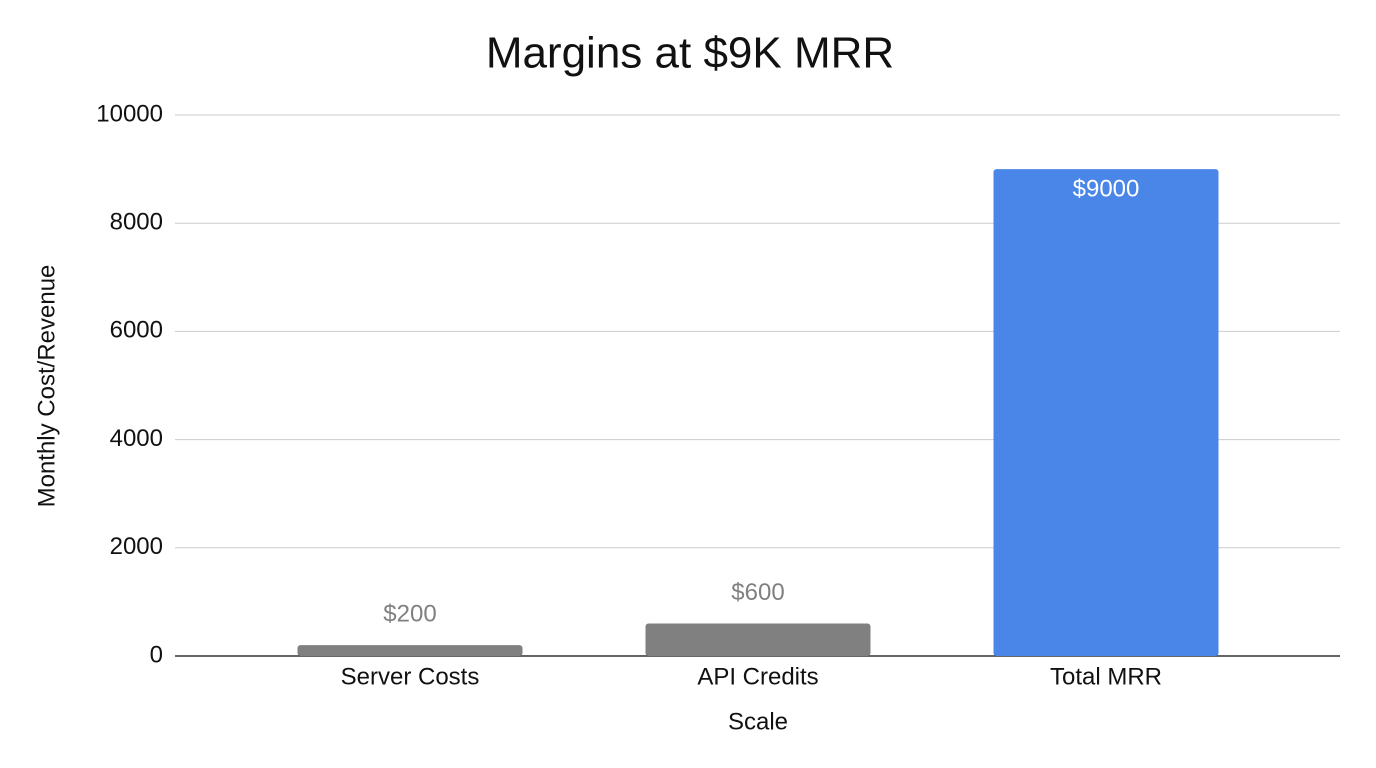 The width and height of the screenshot is (1376, 768). What do you see at coordinates (758, 721) in the screenshot?
I see `x-axis-label: Scale` at bounding box center [758, 721].